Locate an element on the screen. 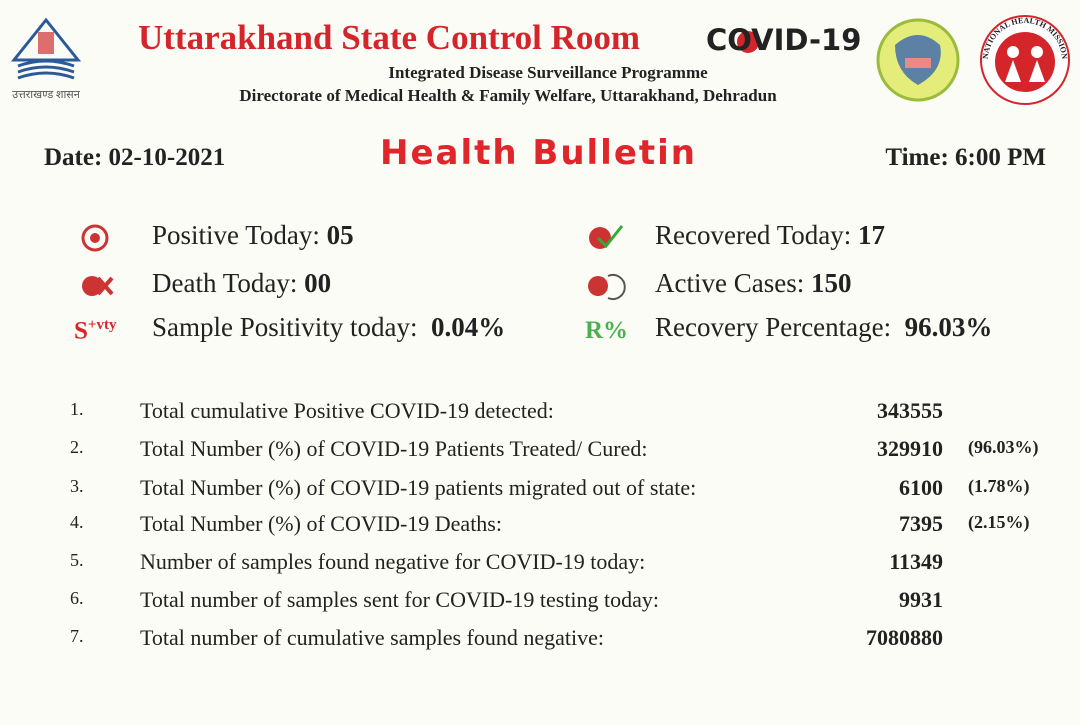 Image resolution: width=1080 pixels, height=725 pixels. row-number: 2. is located at coordinates (77, 447).